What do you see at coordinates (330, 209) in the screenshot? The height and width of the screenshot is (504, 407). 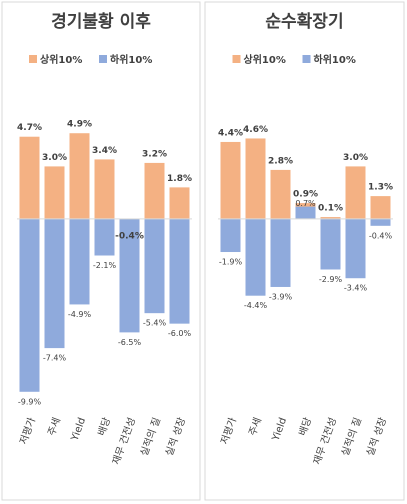 I see `data-label: 0.1%` at bounding box center [330, 209].